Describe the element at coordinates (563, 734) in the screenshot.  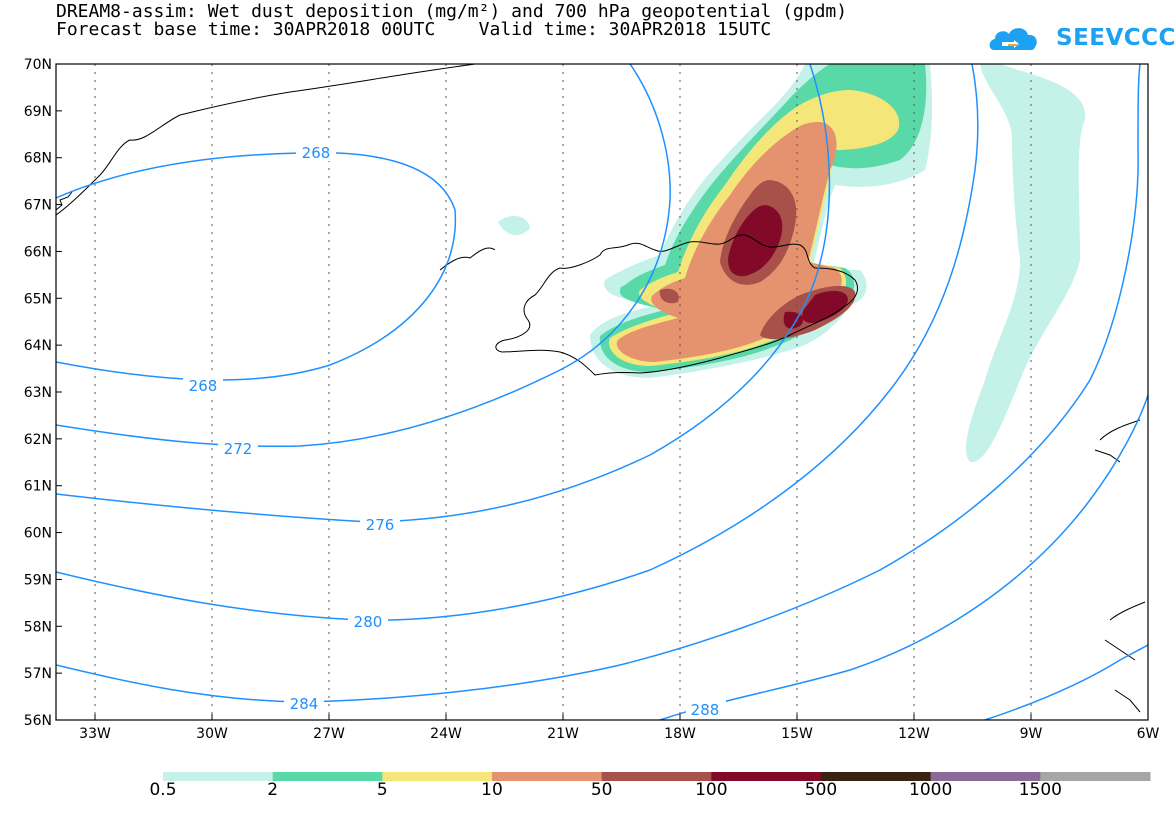
I see `lon-label: 21W` at that location.